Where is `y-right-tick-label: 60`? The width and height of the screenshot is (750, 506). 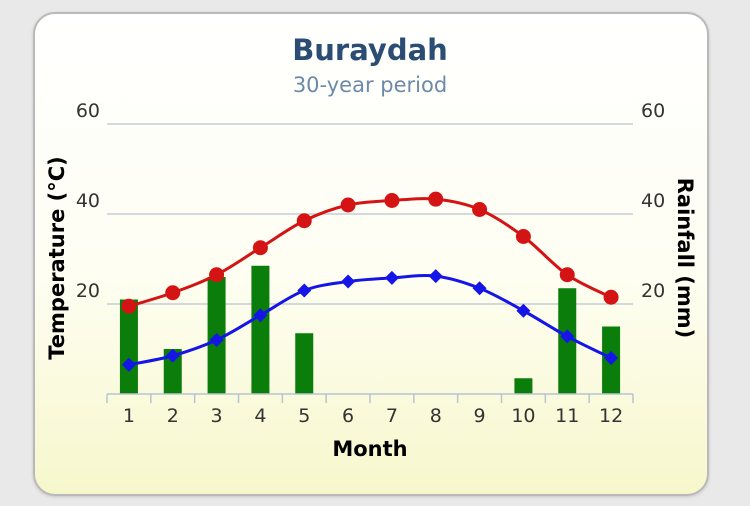
y-right-tick-label: 60 is located at coordinates (653, 111).